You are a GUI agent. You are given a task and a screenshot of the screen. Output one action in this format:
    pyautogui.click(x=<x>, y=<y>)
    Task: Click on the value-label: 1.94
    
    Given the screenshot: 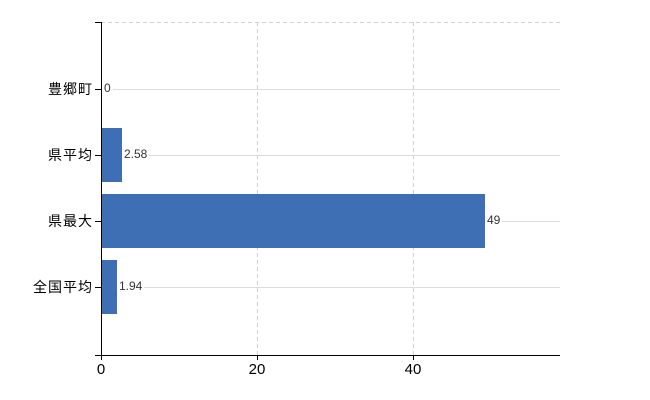 What is the action you would take?
    pyautogui.click(x=131, y=286)
    